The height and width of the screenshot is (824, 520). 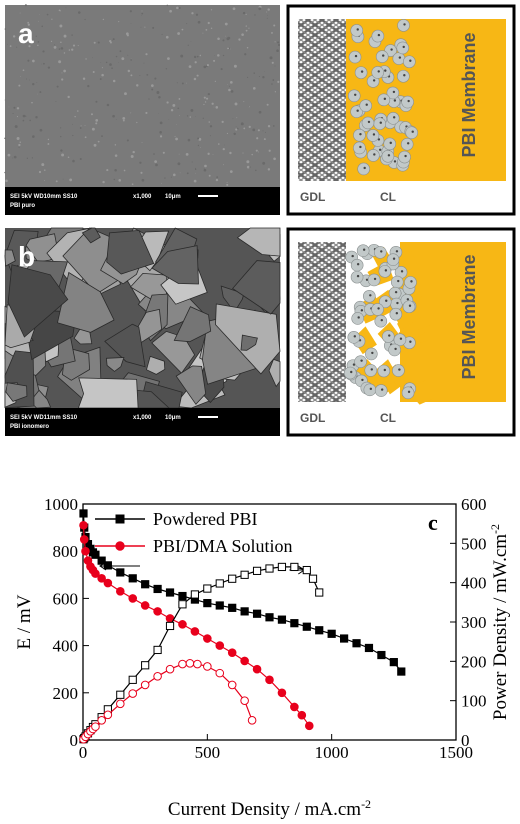 What do you see at coordinates (120, 519) in the screenshot?
I see `legend-marker` at bounding box center [120, 519].